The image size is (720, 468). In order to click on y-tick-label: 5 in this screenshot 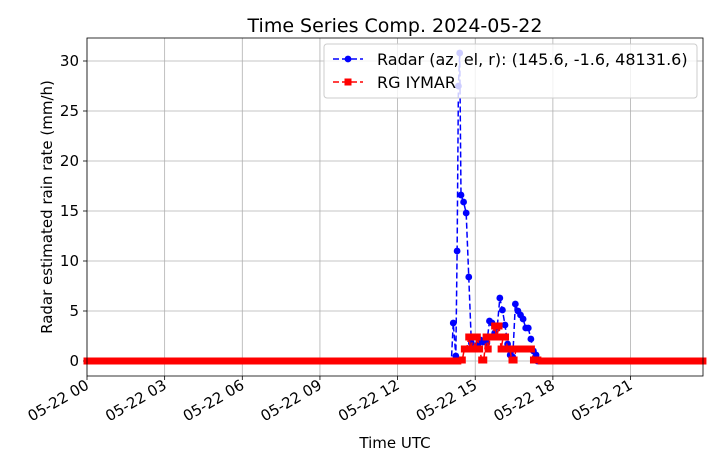, I will do `click(74, 311)`.